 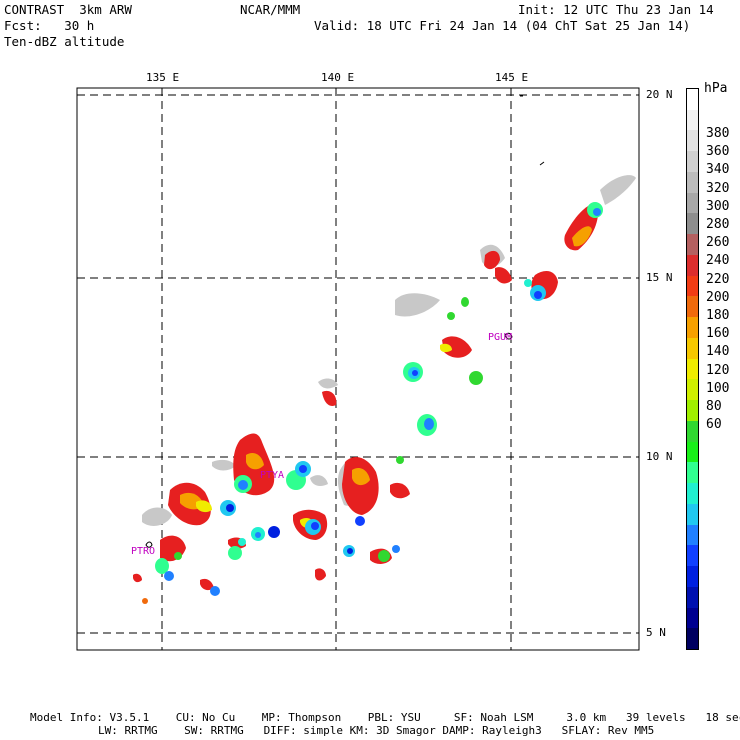 I want to click on lon-label-145: 145 E, so click(x=512, y=77).